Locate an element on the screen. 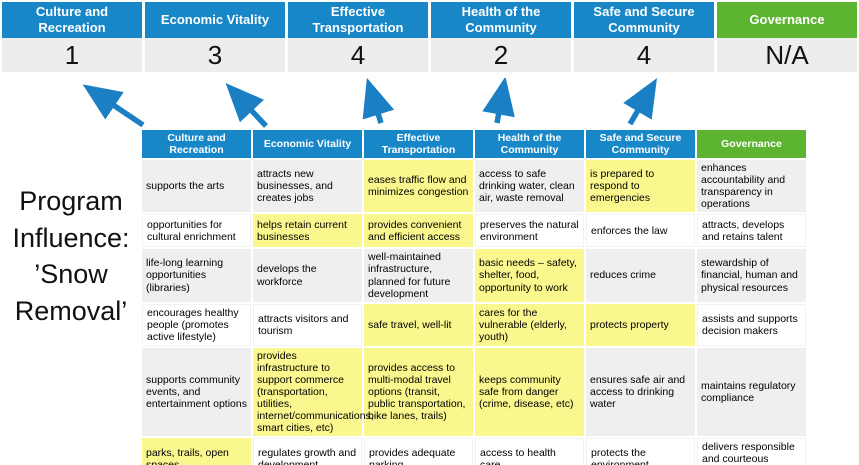  summary-column-1: Economic Vitality 3 is located at coordinates (215, 37).